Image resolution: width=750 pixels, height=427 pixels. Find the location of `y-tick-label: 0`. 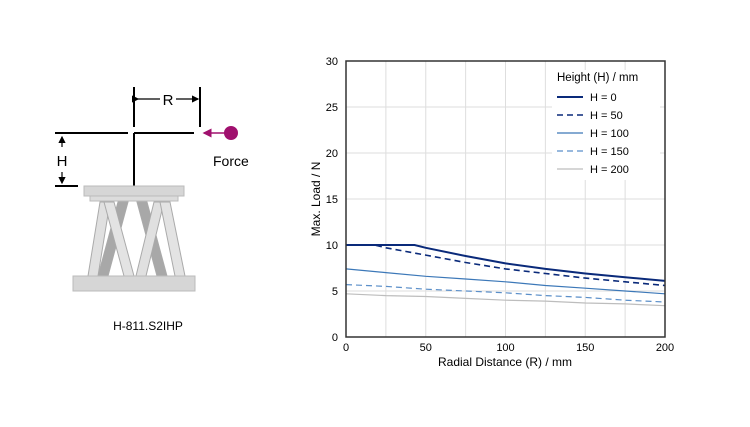

y-tick-label: 0 is located at coordinates (335, 338).